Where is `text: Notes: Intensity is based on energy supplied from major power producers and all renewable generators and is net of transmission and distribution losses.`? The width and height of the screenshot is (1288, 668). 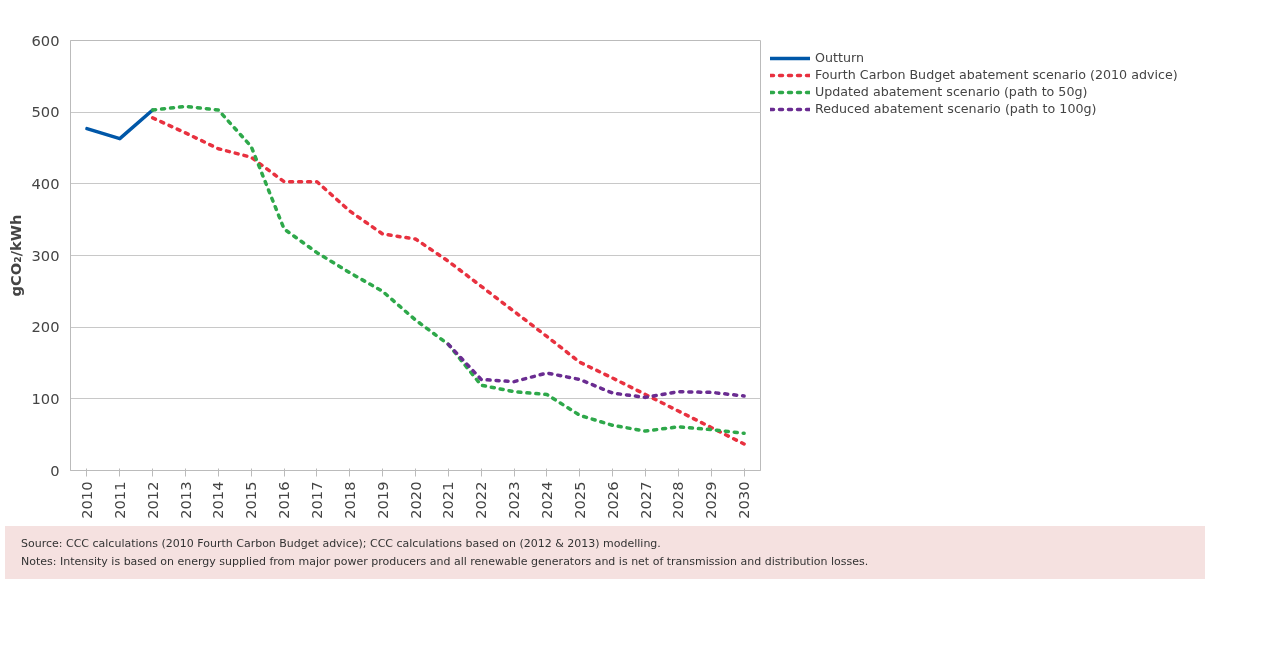
text: Notes: Intensity is based on energy supplied from major power producers and all renewable generators and is net of transmission and distribution losses. is located at coordinates (445, 561).